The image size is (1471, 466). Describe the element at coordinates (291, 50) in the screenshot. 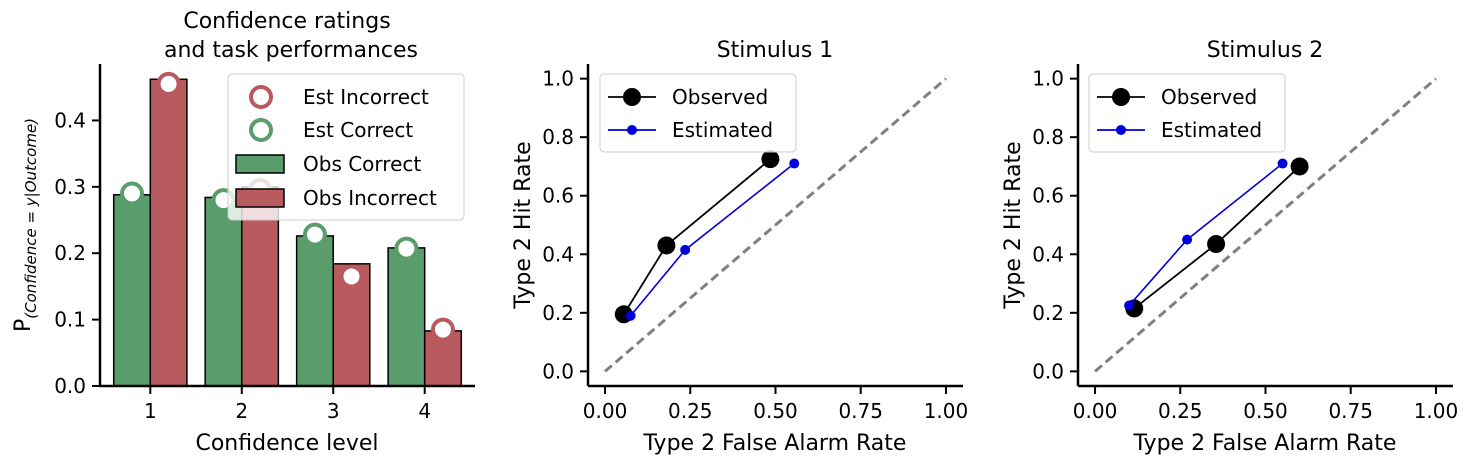

I see `chart-title-line-2: and task performances` at that location.